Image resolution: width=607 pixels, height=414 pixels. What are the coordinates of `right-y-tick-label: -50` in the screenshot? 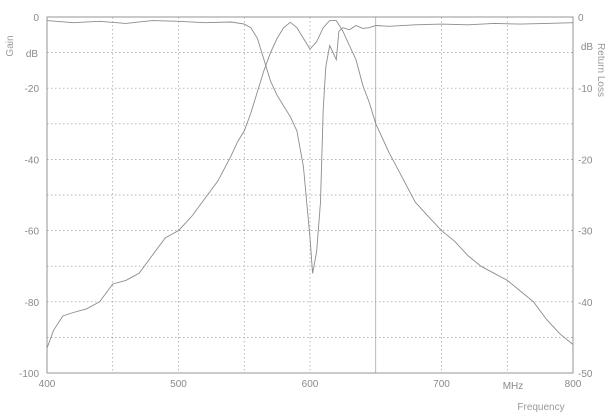 It's located at (585, 374).